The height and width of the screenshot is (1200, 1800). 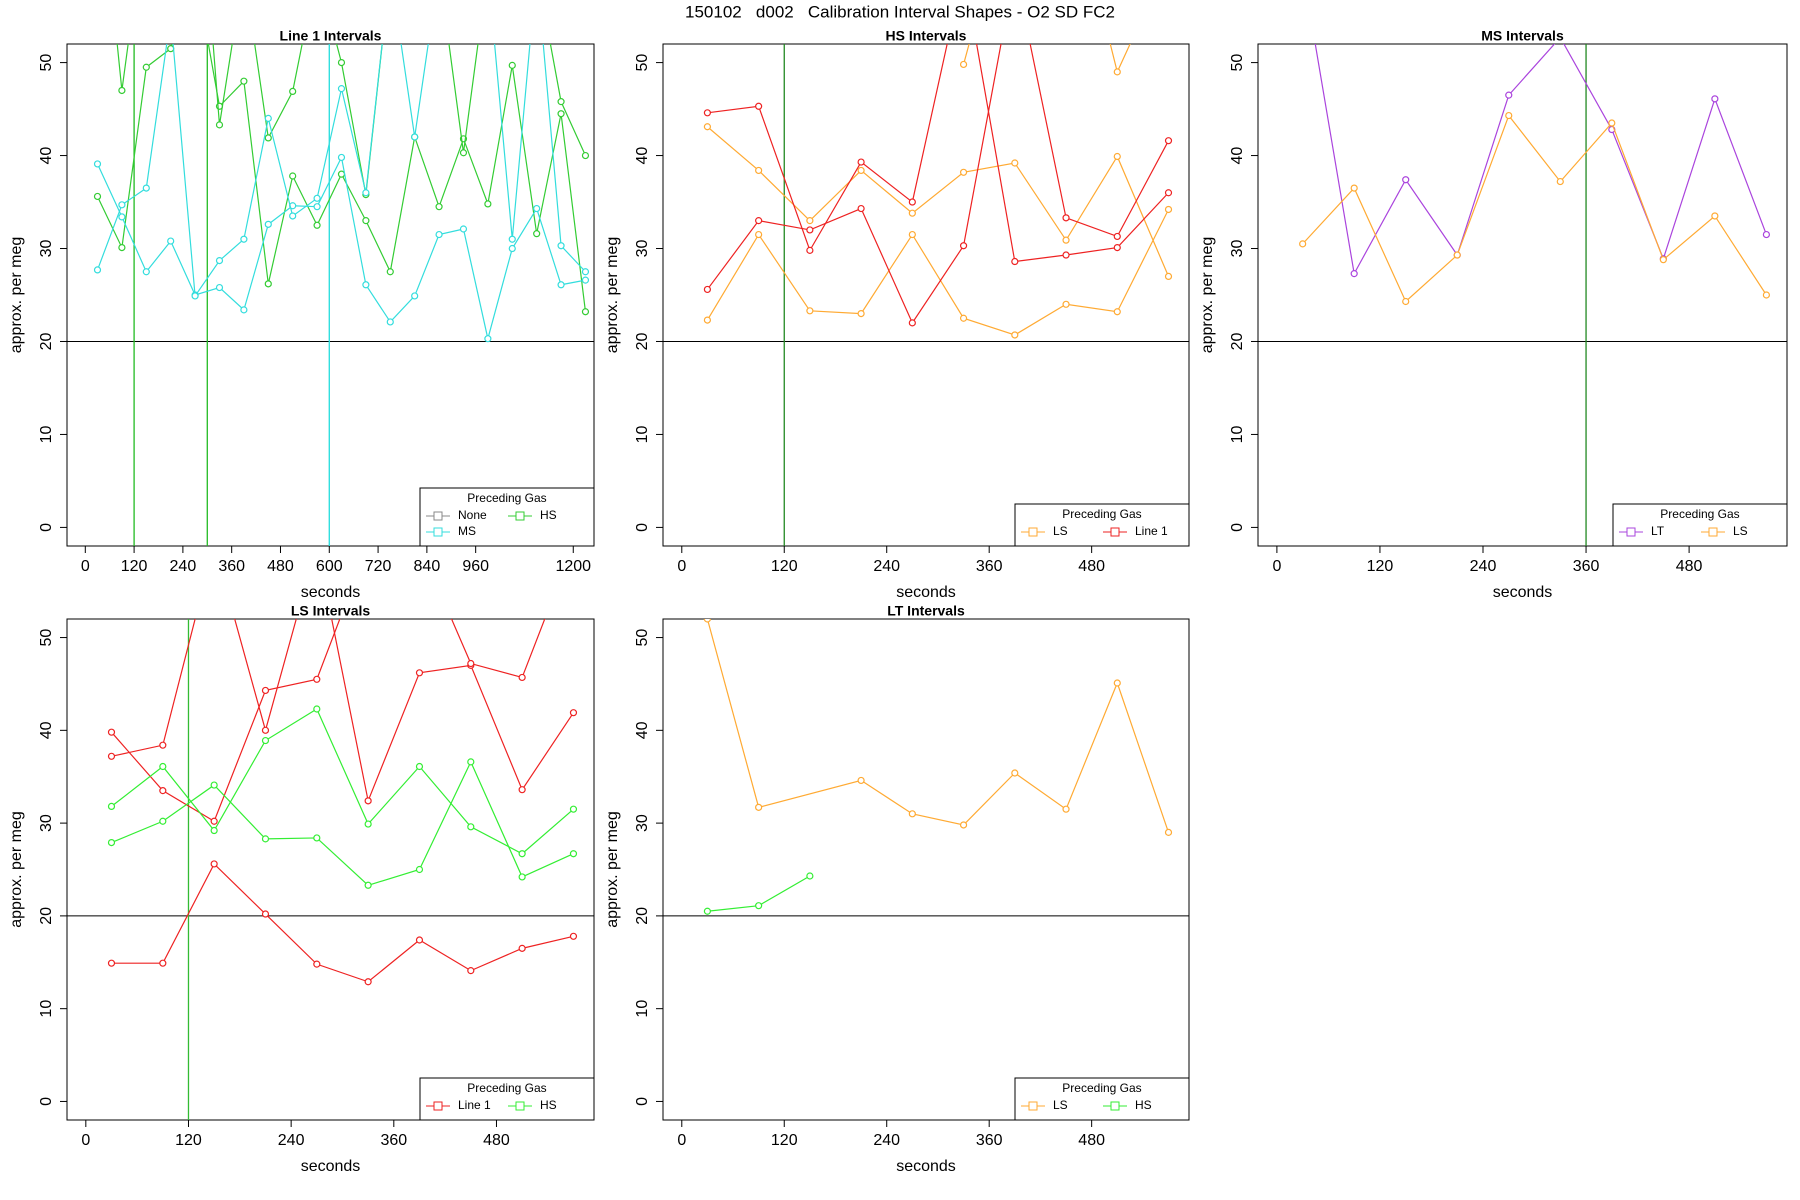 I want to click on panel-title: LT Intervals, so click(x=926, y=611).